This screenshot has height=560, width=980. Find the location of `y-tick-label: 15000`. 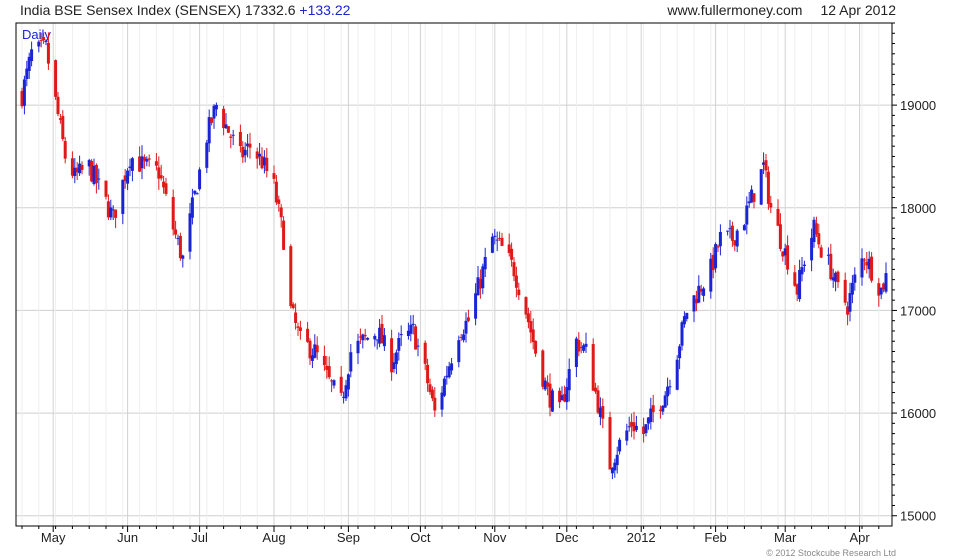

y-tick-label: 15000 is located at coordinates (918, 516).